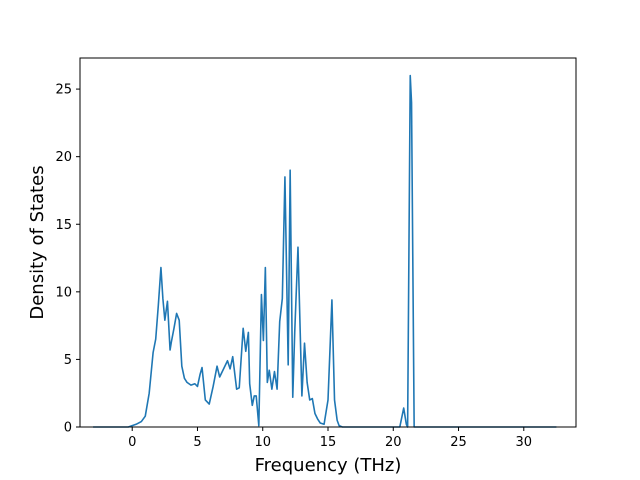 Image resolution: width=640 pixels, height=480 pixels. I want to click on y-tick-label: 0, so click(68, 428).